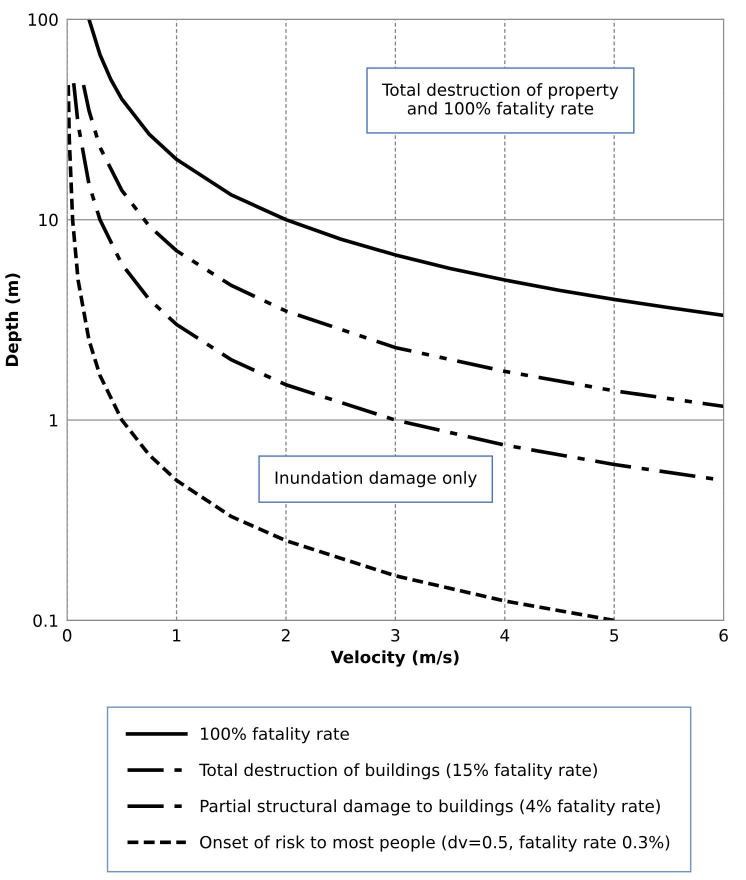 This screenshot has width=746, height=880. I want to click on annotation: Inundation damage only, so click(376, 479).